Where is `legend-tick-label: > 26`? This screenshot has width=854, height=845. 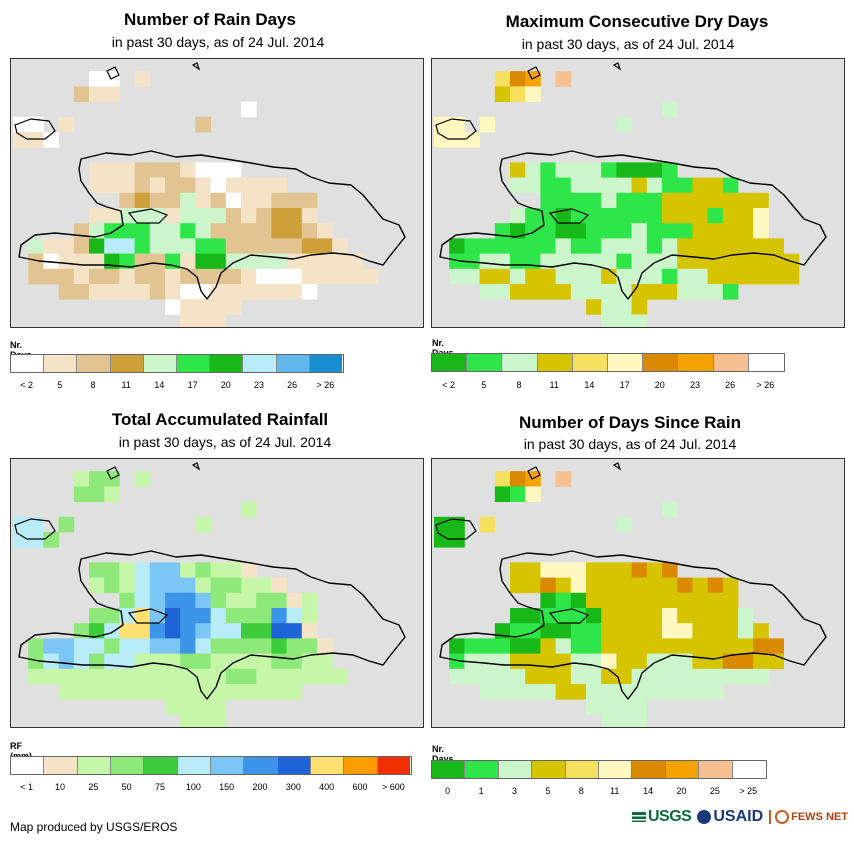 legend-tick-label: > 26 is located at coordinates (765, 385).